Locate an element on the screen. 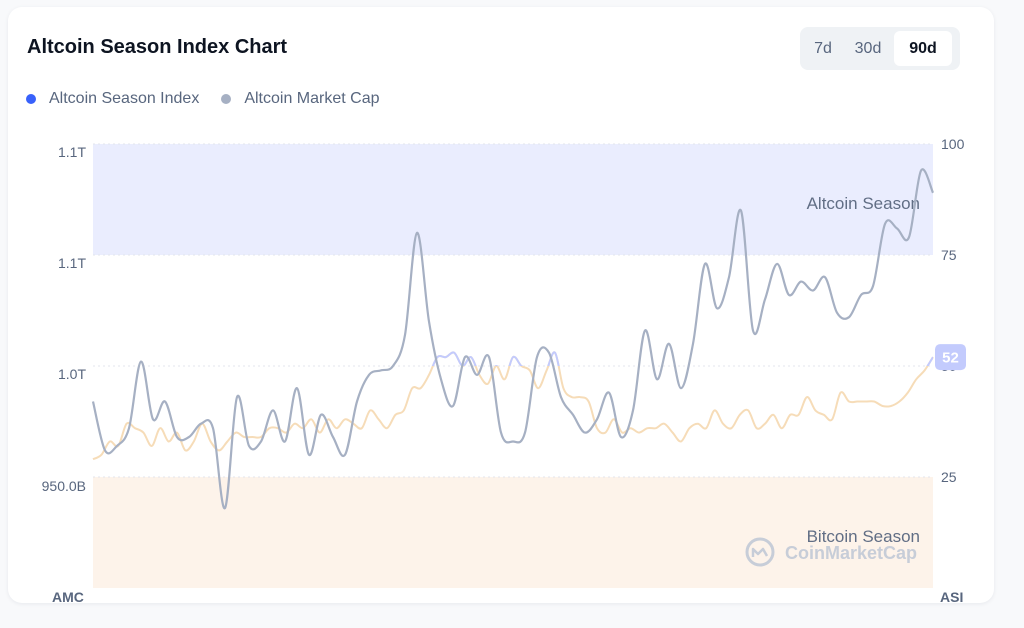  y-axis-right-label: ASI is located at coordinates (951, 597).